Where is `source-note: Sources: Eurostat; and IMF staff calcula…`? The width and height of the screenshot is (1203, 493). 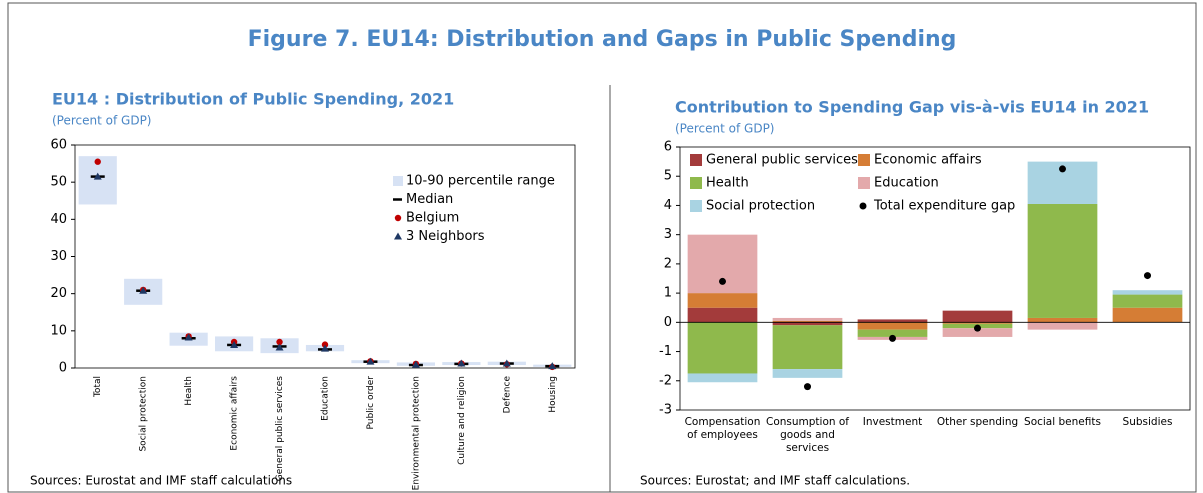
source-note: Sources: Eurostat; and IMF staff calcula… is located at coordinates (775, 481).